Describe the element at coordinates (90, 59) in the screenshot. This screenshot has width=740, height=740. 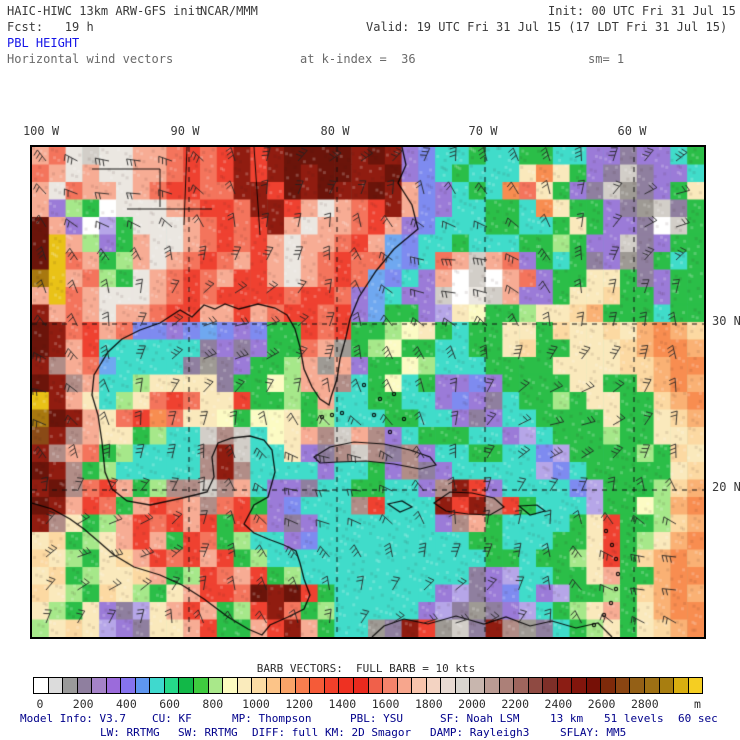
I see `overlay-subtitle: Horizontal wind vectors` at that location.